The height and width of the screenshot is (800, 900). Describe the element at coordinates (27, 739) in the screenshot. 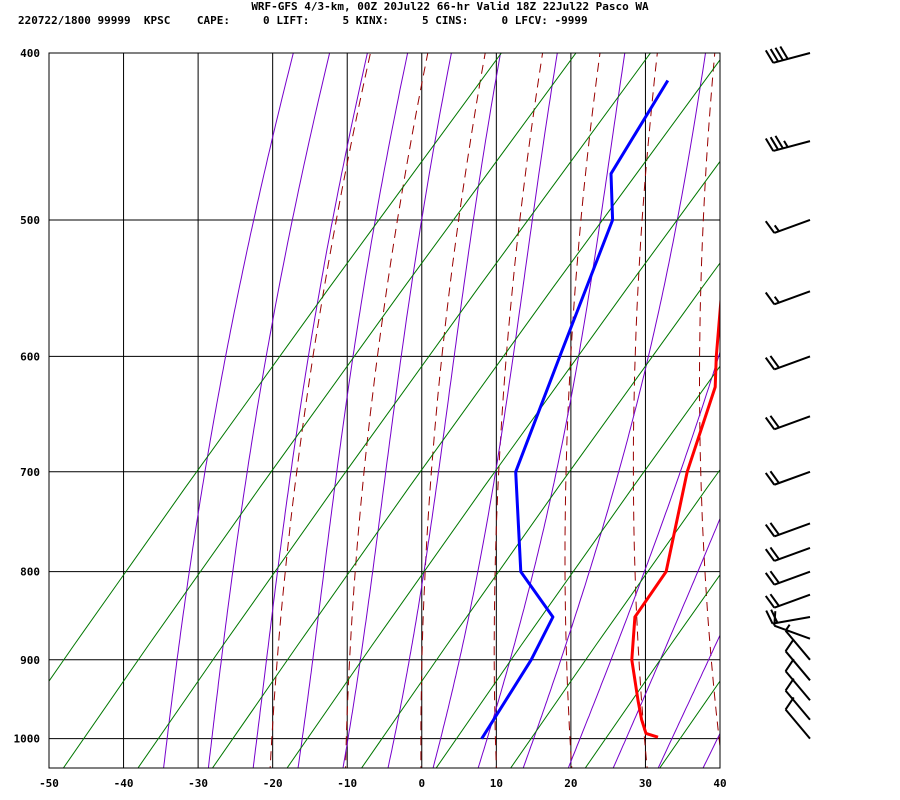

I see `y-tick-label: 1000` at that location.